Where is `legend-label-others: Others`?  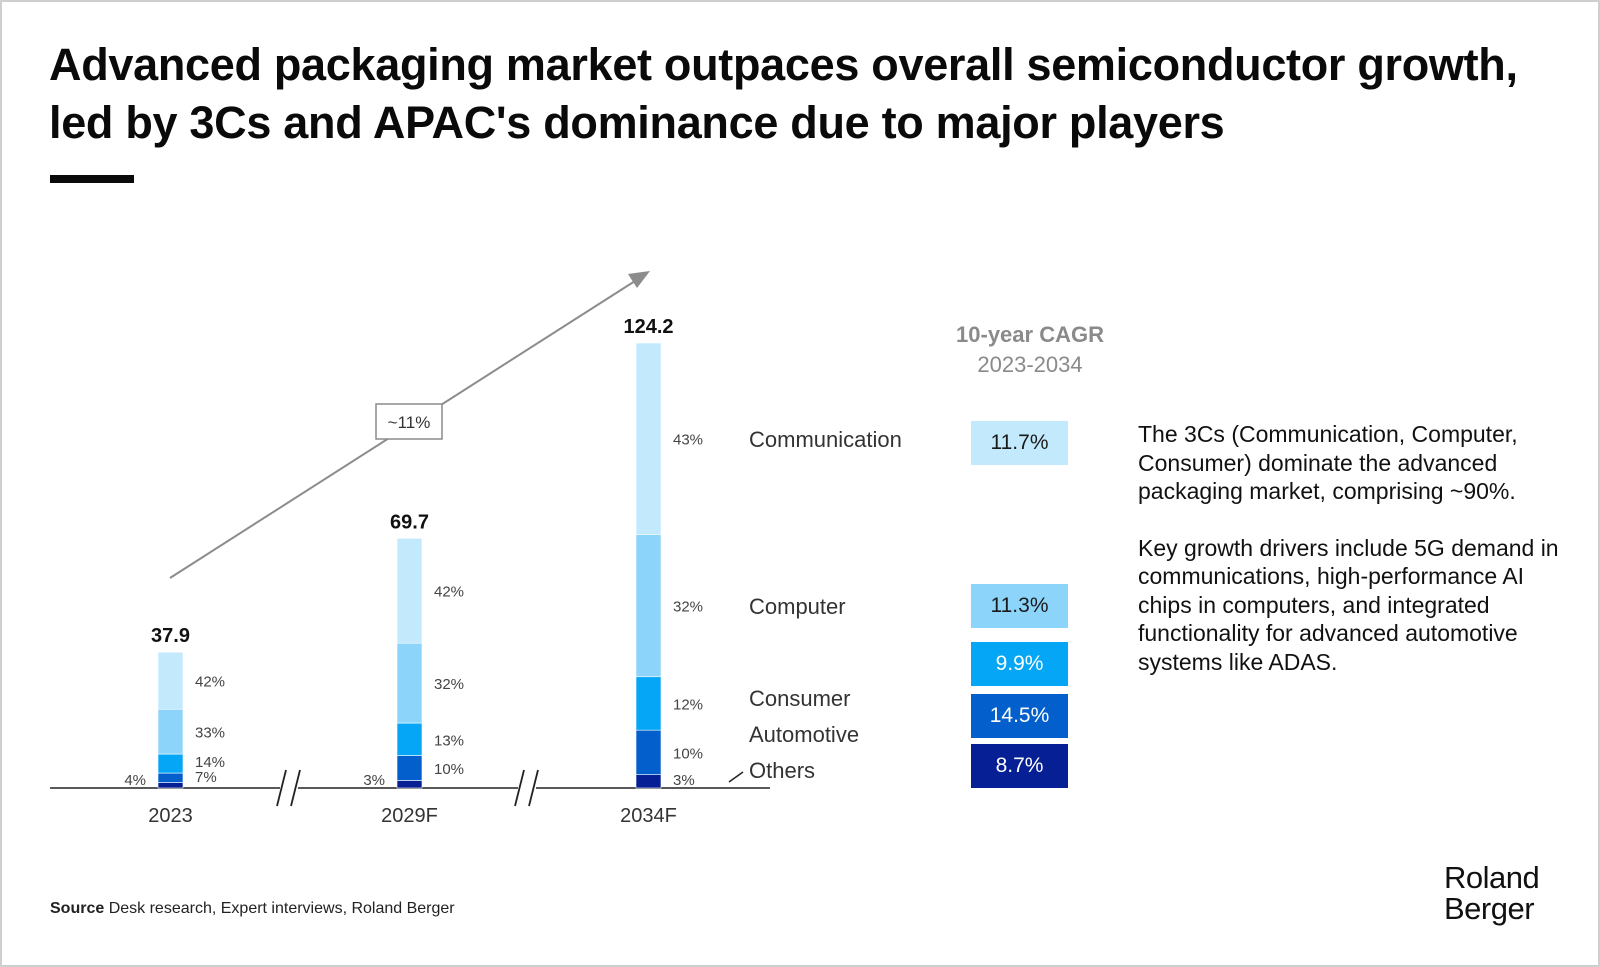
legend-label-others: Others is located at coordinates (782, 770).